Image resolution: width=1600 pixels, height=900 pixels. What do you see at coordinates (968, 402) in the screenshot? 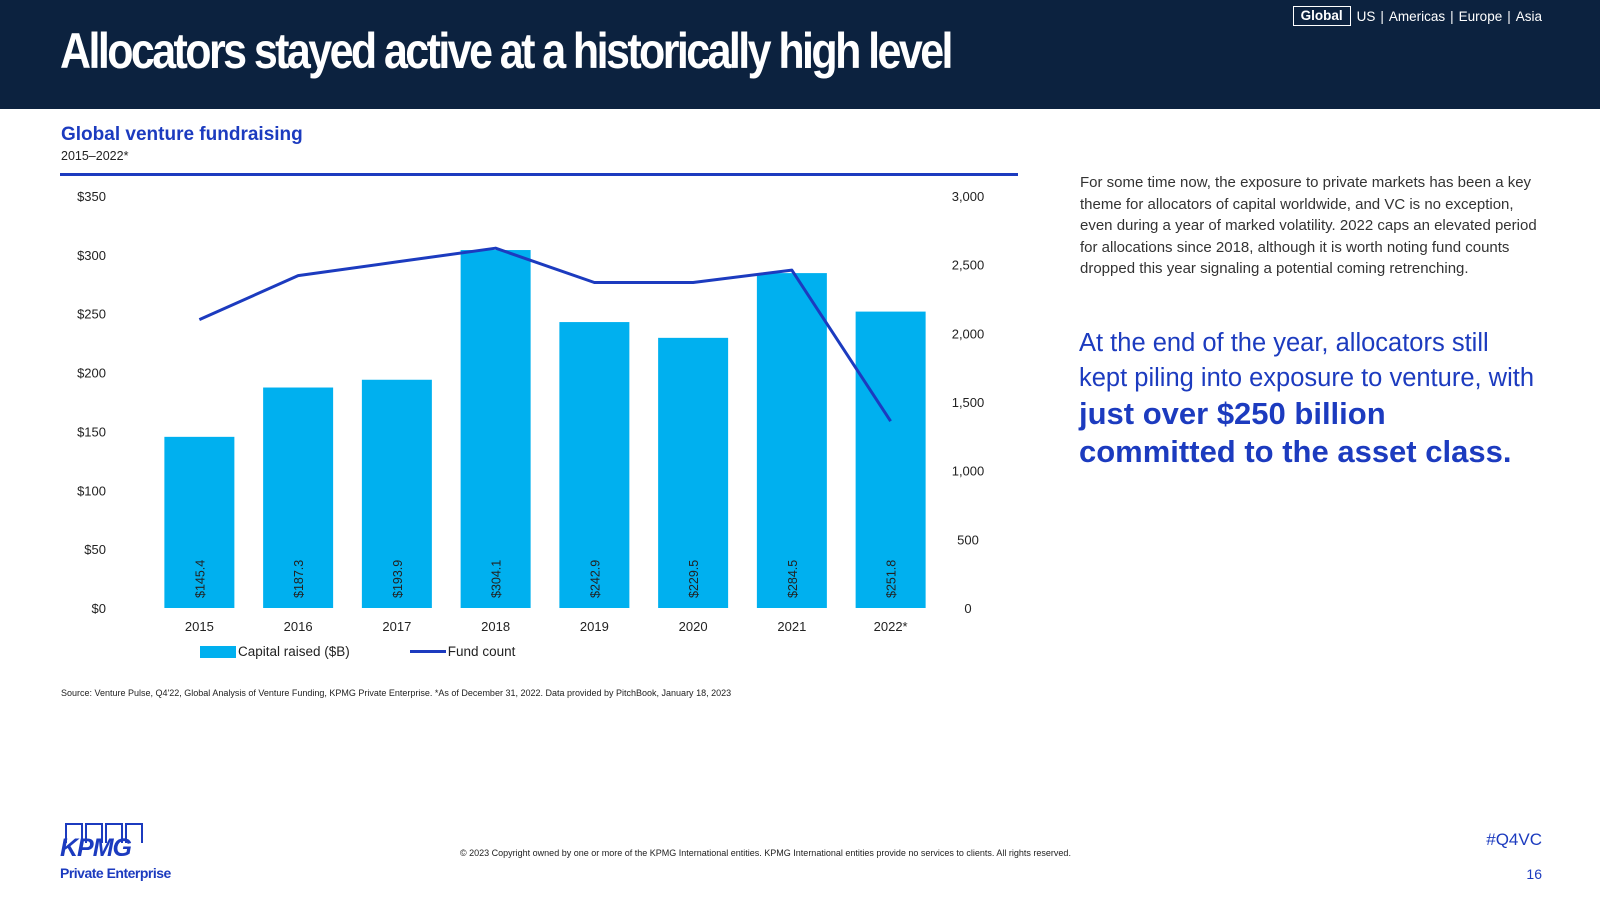
I see `y-right-tick-label: 1,500` at bounding box center [968, 402].